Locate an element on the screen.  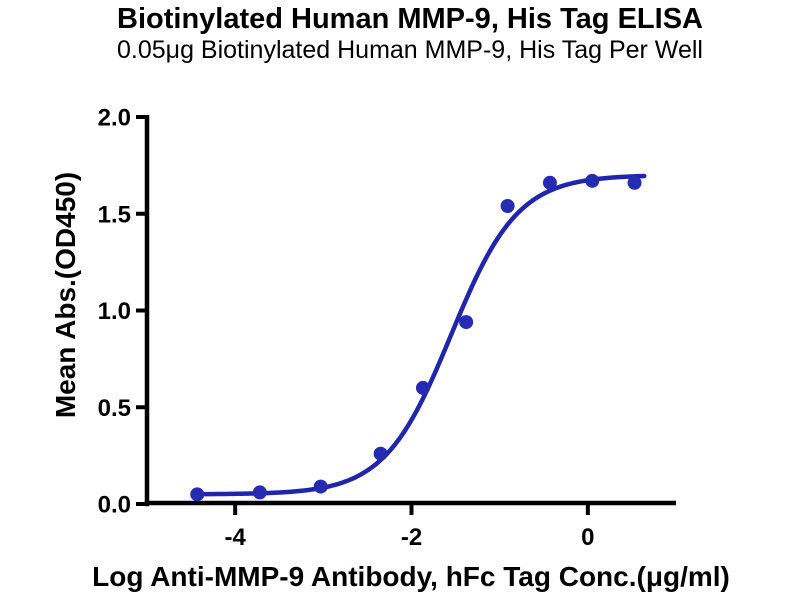
y-axis-title: Mean Abs.(OD450) is located at coordinates (65, 295).